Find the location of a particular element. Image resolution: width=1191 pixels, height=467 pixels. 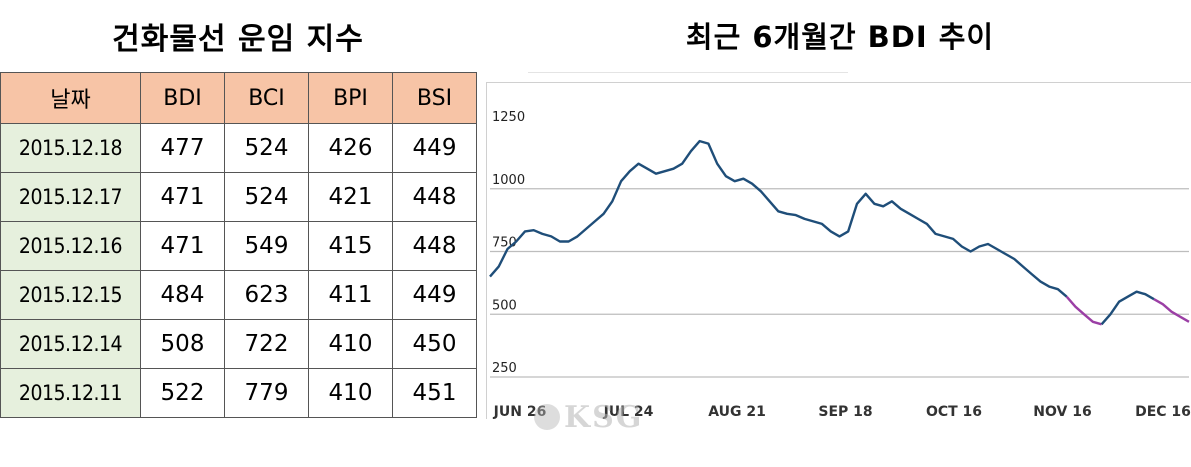

bdi-series-line is located at coordinates (1127, 308).